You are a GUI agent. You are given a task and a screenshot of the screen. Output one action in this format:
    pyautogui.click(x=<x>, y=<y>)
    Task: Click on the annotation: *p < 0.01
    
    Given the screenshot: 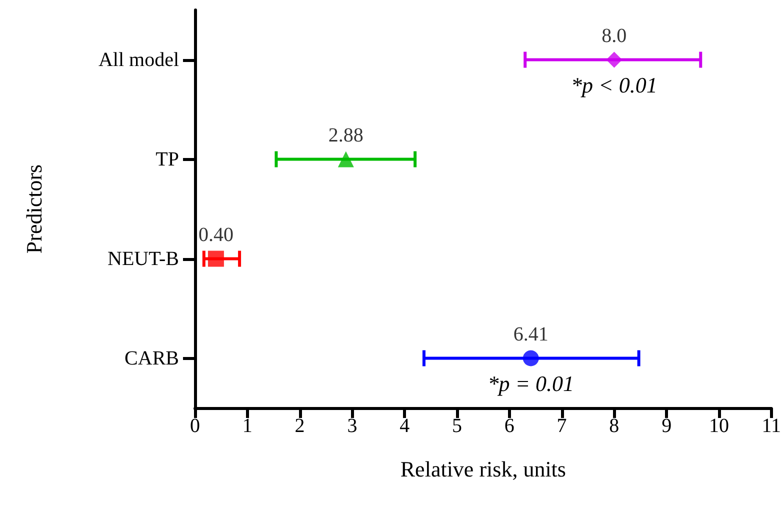 What is the action you would take?
    pyautogui.click(x=614, y=85)
    